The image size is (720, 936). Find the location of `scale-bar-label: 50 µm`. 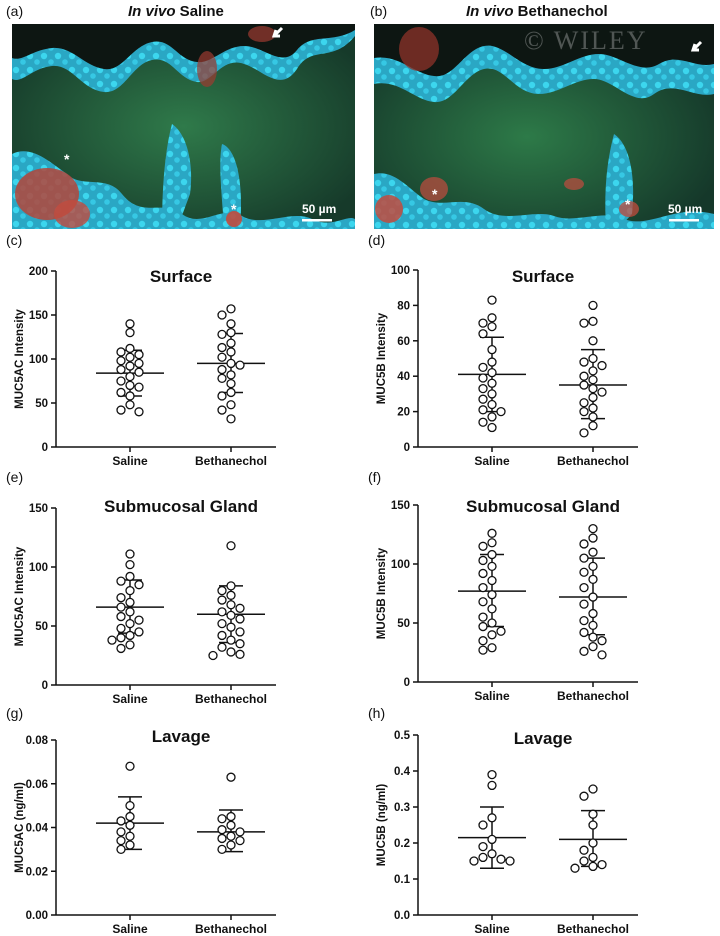

scale-bar-label: 50 µm is located at coordinates (319, 209).